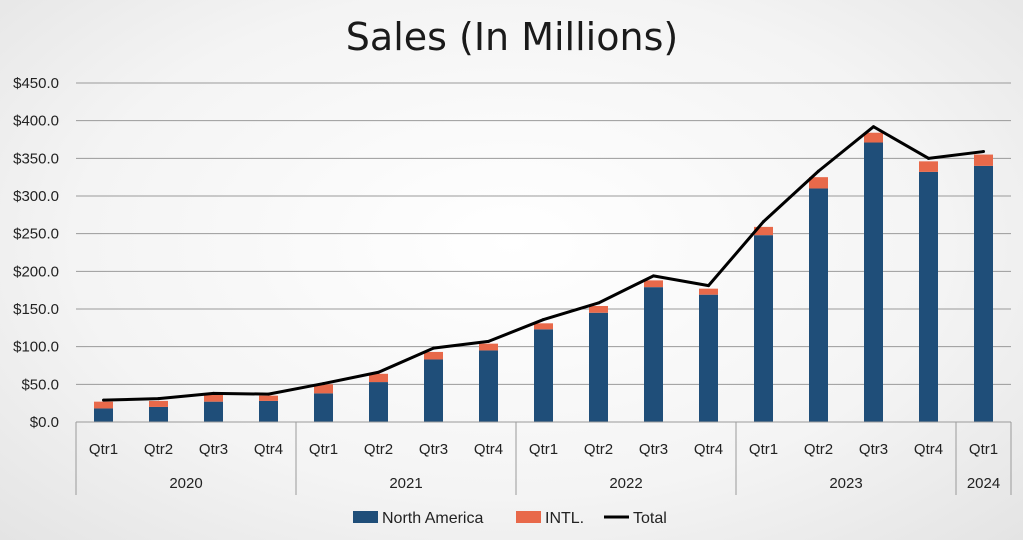 Image resolution: width=1023 pixels, height=540 pixels. I want to click on legend-label: Total, so click(650, 518).